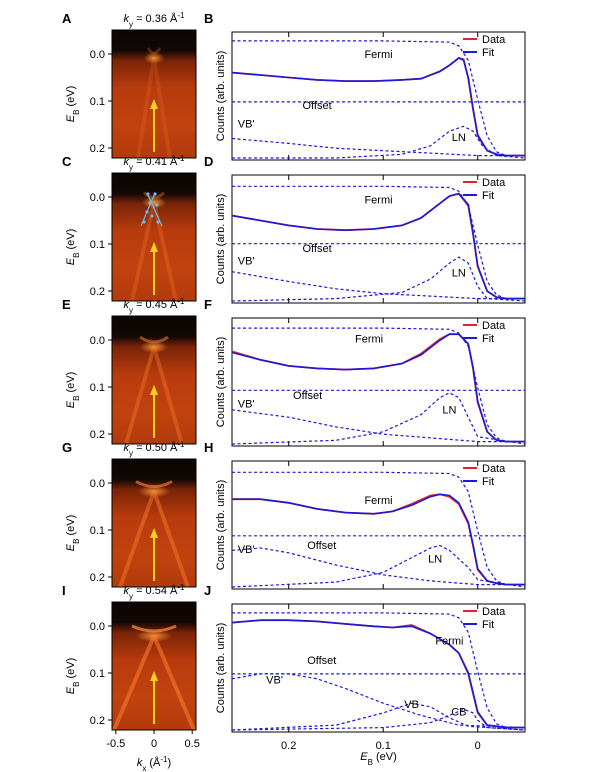 Image resolution: width=589 pixels, height=772 pixels. What do you see at coordinates (383, 746) in the screenshot?
I see `x-tick-label: 0.1` at bounding box center [383, 746].